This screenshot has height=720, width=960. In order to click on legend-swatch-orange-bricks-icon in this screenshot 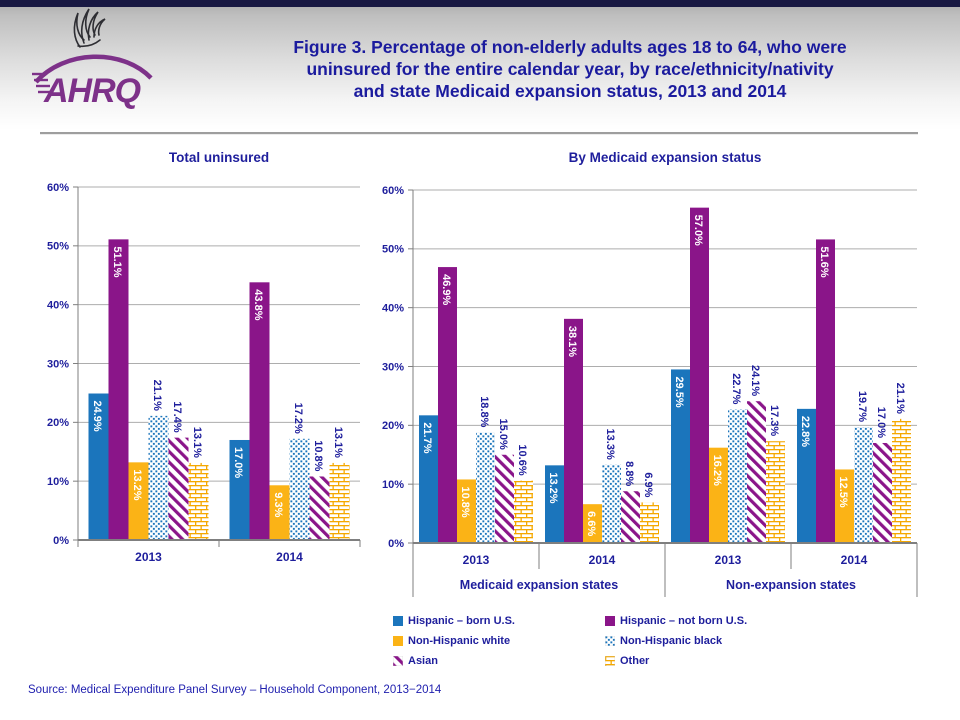, I will do `click(610, 661)`.